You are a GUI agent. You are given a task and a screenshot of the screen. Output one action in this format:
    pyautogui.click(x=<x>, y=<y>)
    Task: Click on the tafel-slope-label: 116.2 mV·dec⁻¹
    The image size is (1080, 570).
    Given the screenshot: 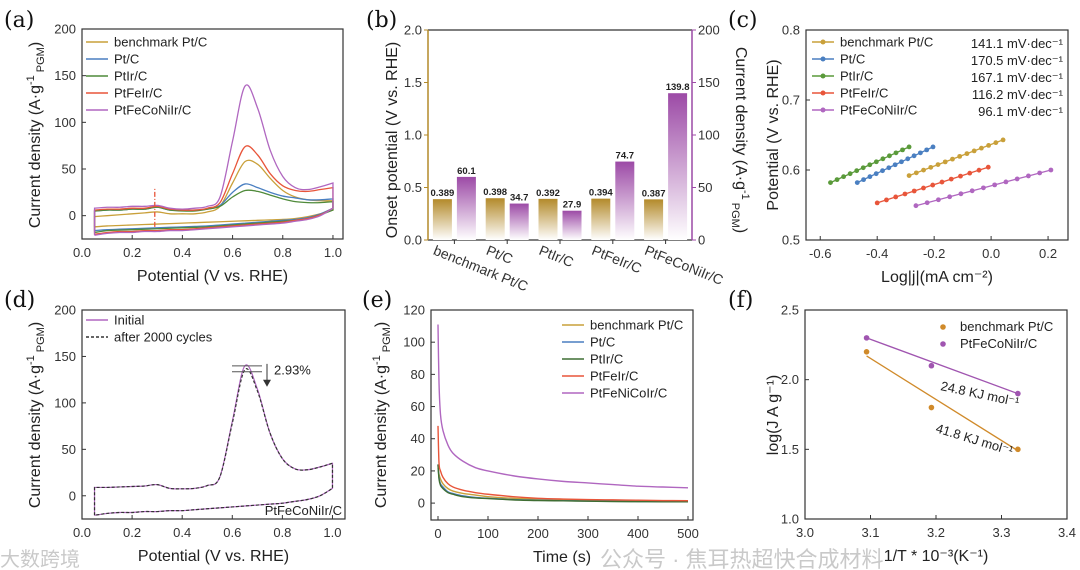 What is the action you would take?
    pyautogui.click(x=1018, y=94)
    